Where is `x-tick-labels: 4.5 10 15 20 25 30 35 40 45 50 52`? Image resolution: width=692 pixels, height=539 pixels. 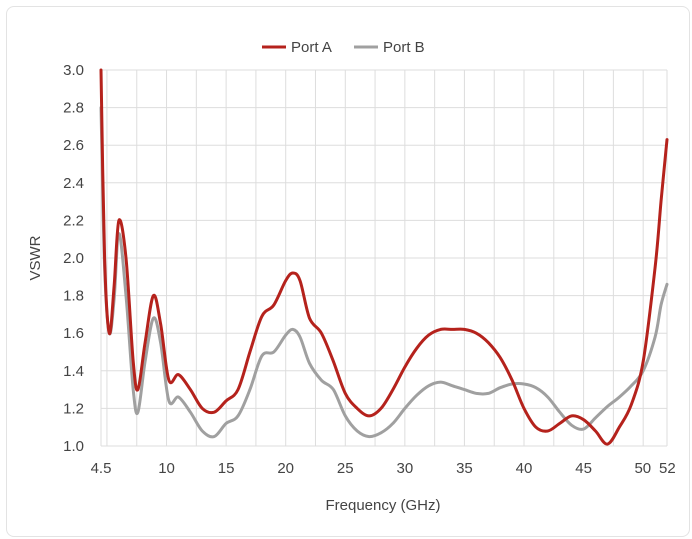 x-tick-labels: 4.5 10 15 20 25 30 35 40 45 50 52 is located at coordinates (383, 468).